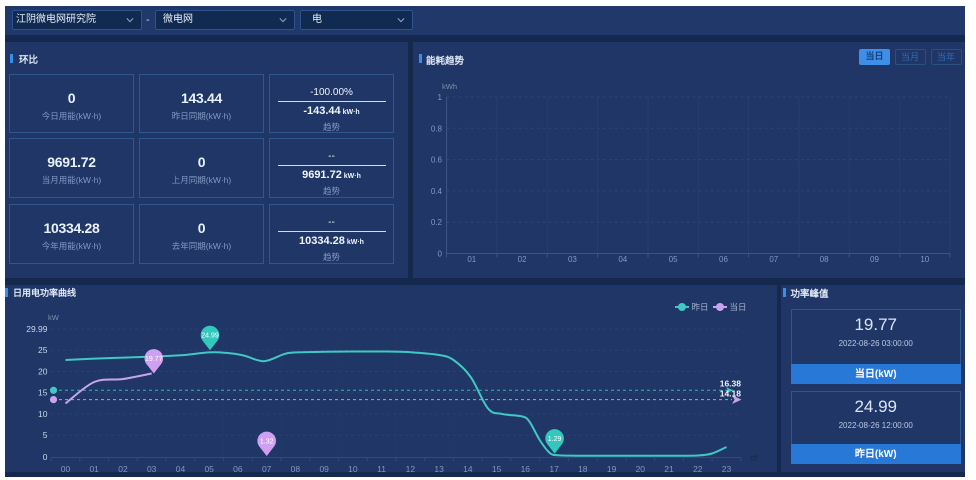  What do you see at coordinates (583, 469) in the screenshot?
I see `svg-text: 18` at bounding box center [583, 469].